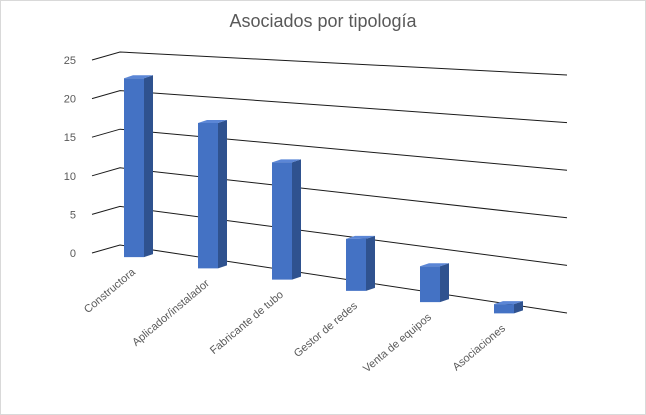 This screenshot has height=415, width=646. Describe the element at coordinates (323, 21) in the screenshot. I see `chart-title: Asociados por tipología` at that location.